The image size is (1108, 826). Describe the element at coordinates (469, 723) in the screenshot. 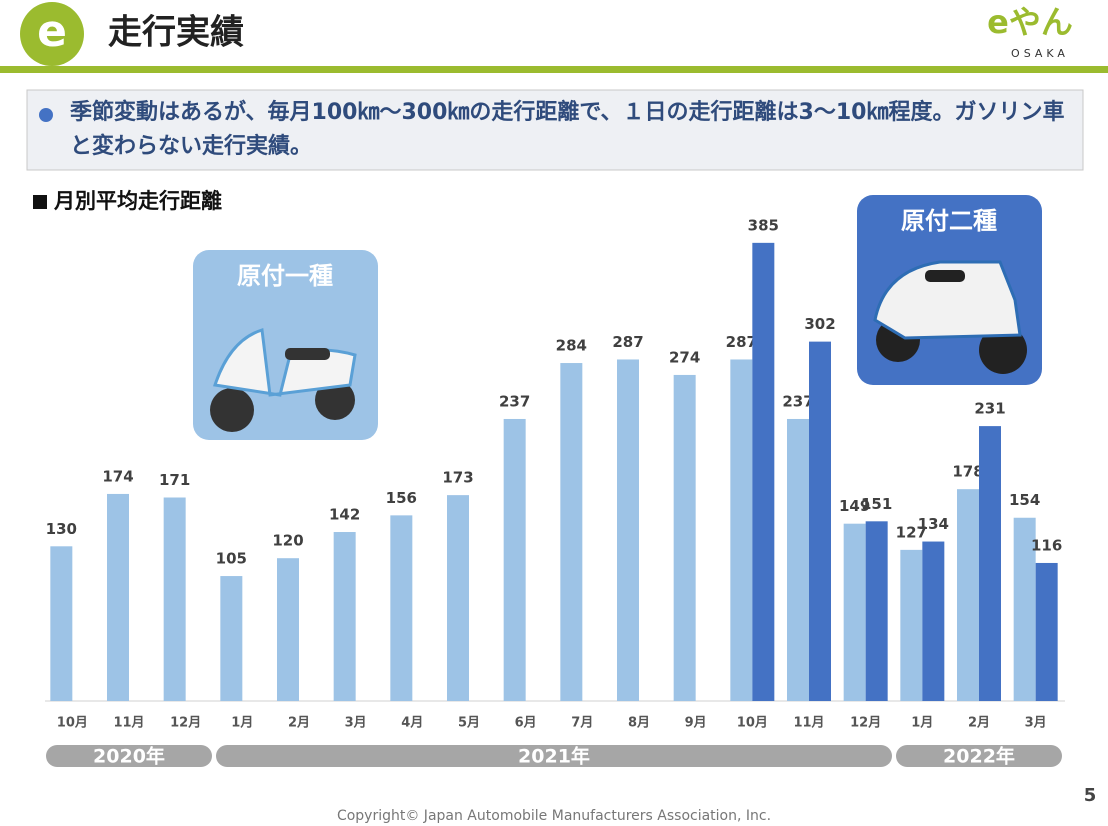

I see `x-tick-label: 5月` at that location.